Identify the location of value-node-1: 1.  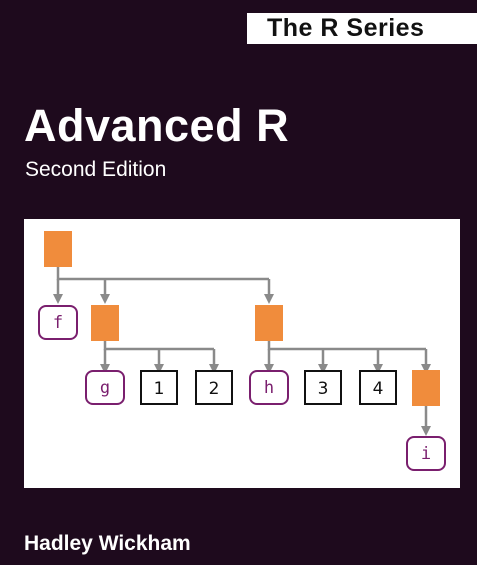
(159, 387).